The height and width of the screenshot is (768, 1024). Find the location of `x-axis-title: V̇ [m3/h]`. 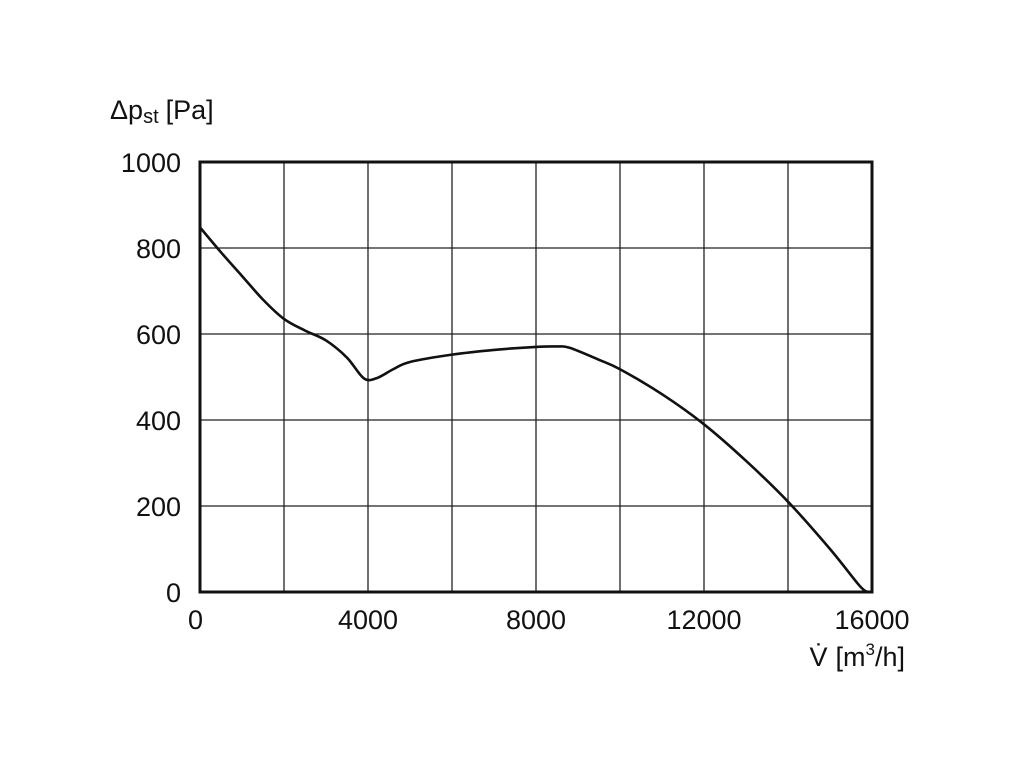

x-axis-title: V̇ [m3/h] is located at coordinates (857, 656).